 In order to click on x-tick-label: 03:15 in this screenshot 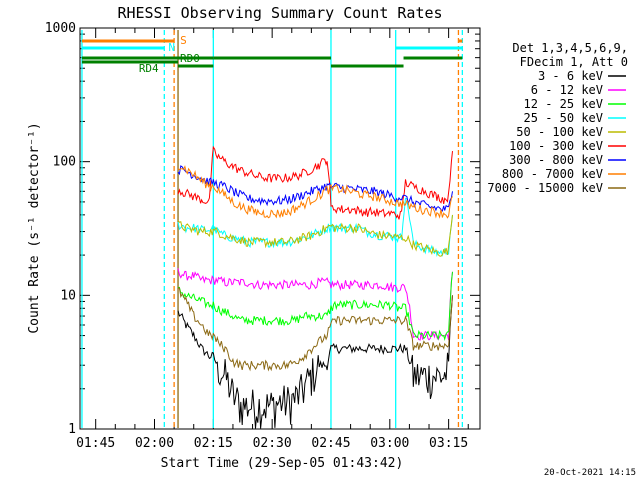, I will do `click(448, 443)`.